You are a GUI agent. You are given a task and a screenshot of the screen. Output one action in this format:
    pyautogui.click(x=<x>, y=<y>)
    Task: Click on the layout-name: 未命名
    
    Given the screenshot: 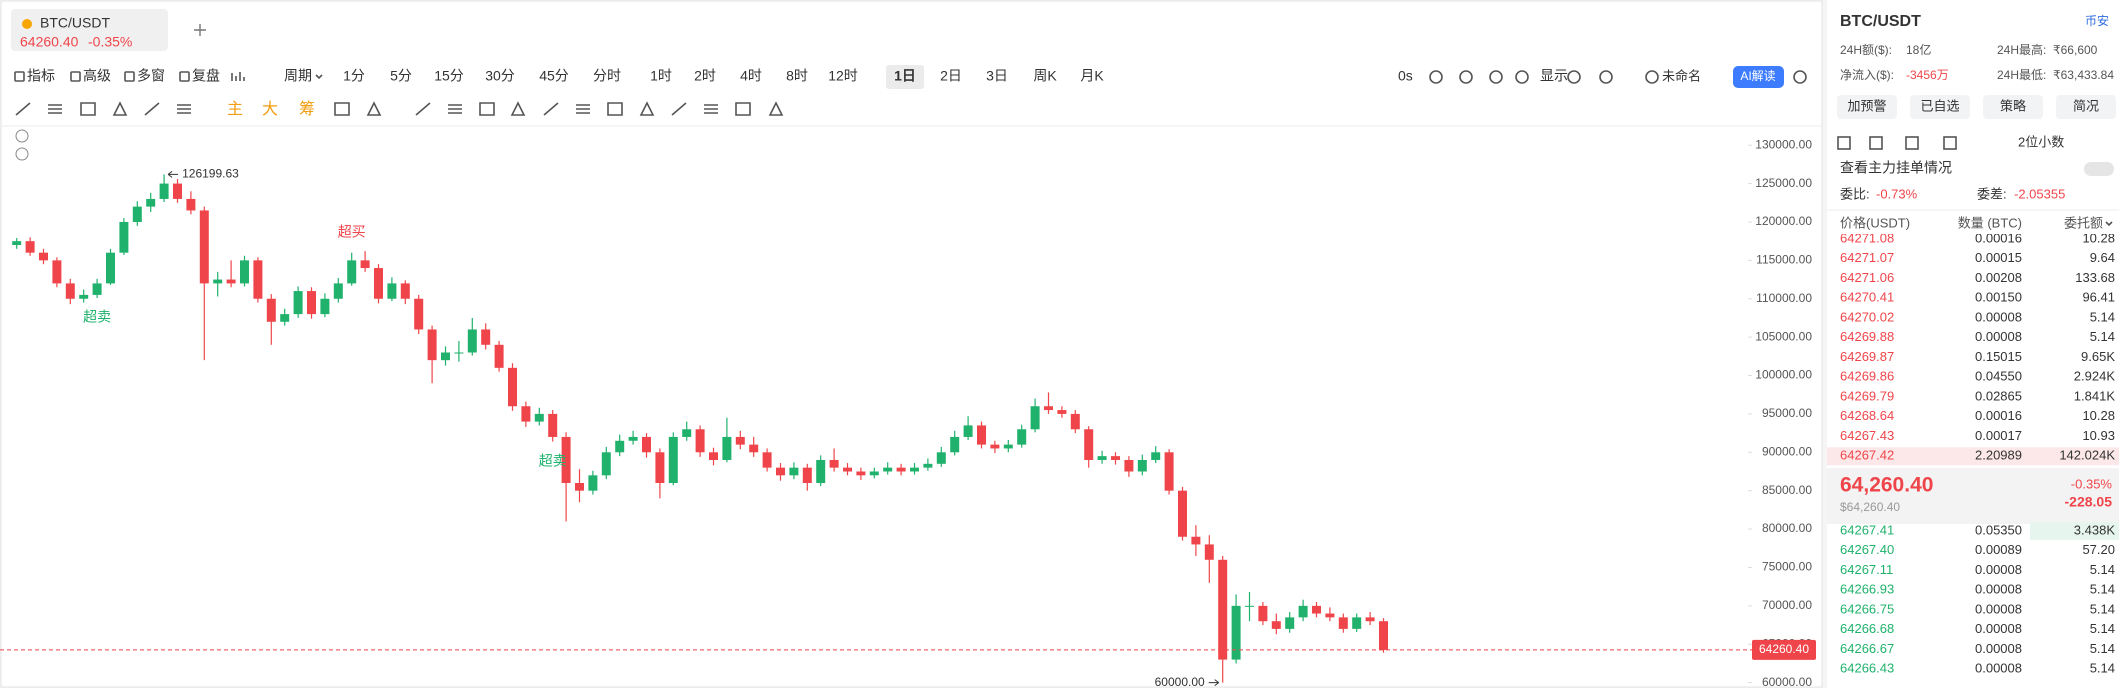 What is the action you would take?
    pyautogui.click(x=1681, y=75)
    